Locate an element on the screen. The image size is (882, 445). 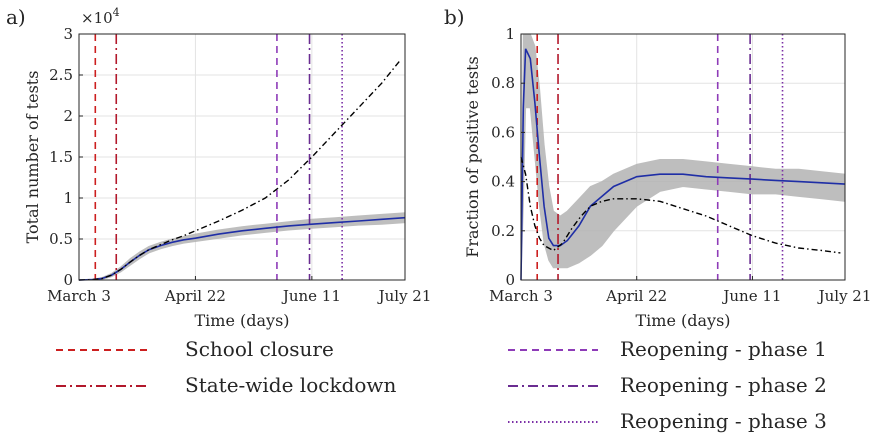
y-tick-label: 0.8 is located at coordinates (503, 83).